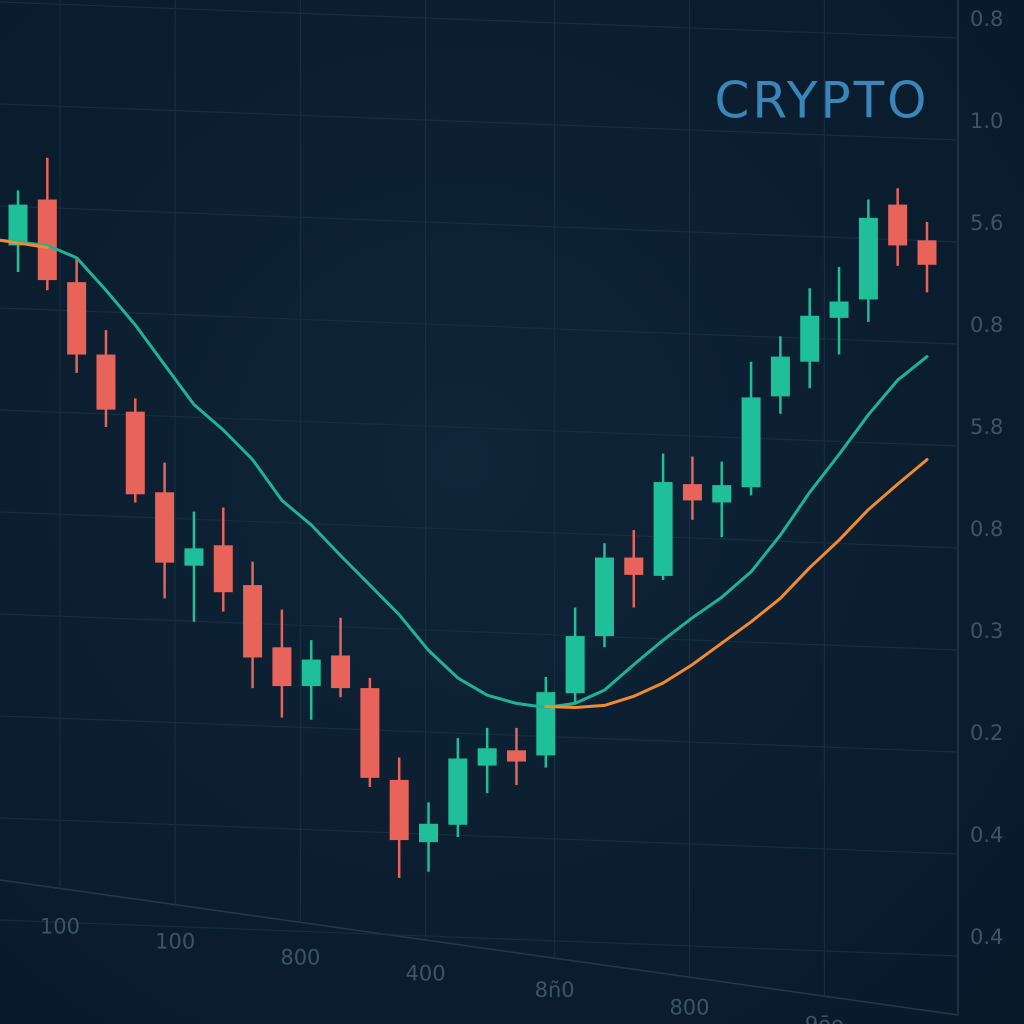 This screenshot has height=1024, width=1024. Describe the element at coordinates (426, 973) in the screenshot. I see `x-tick-label: 400` at that location.